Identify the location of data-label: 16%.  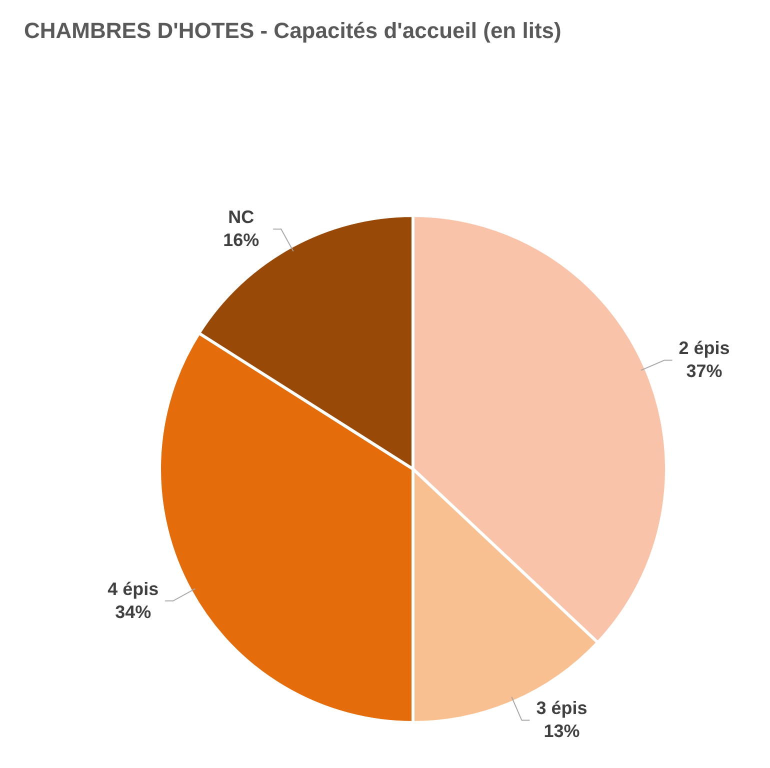
(241, 240).